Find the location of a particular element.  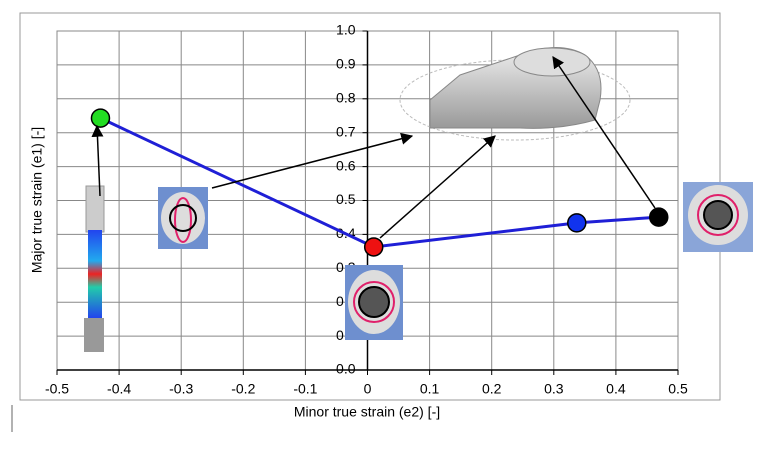

y-tick-label: 0.5 is located at coordinates (346, 199).